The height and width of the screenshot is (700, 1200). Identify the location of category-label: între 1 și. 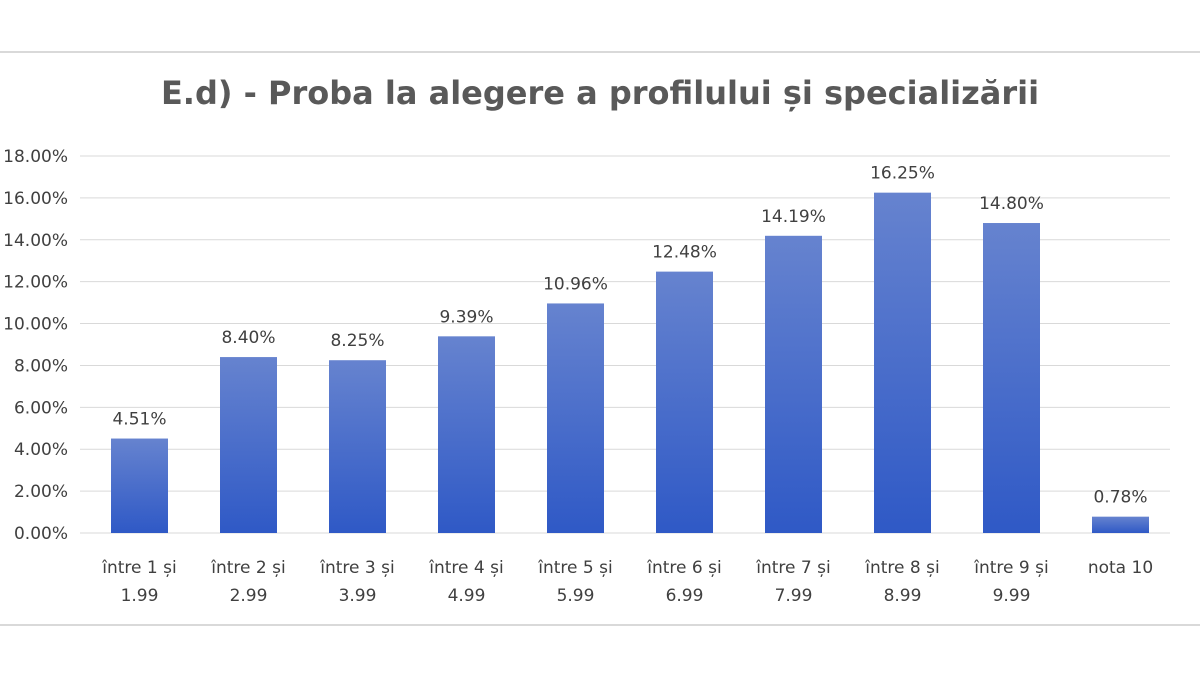
(138, 568).